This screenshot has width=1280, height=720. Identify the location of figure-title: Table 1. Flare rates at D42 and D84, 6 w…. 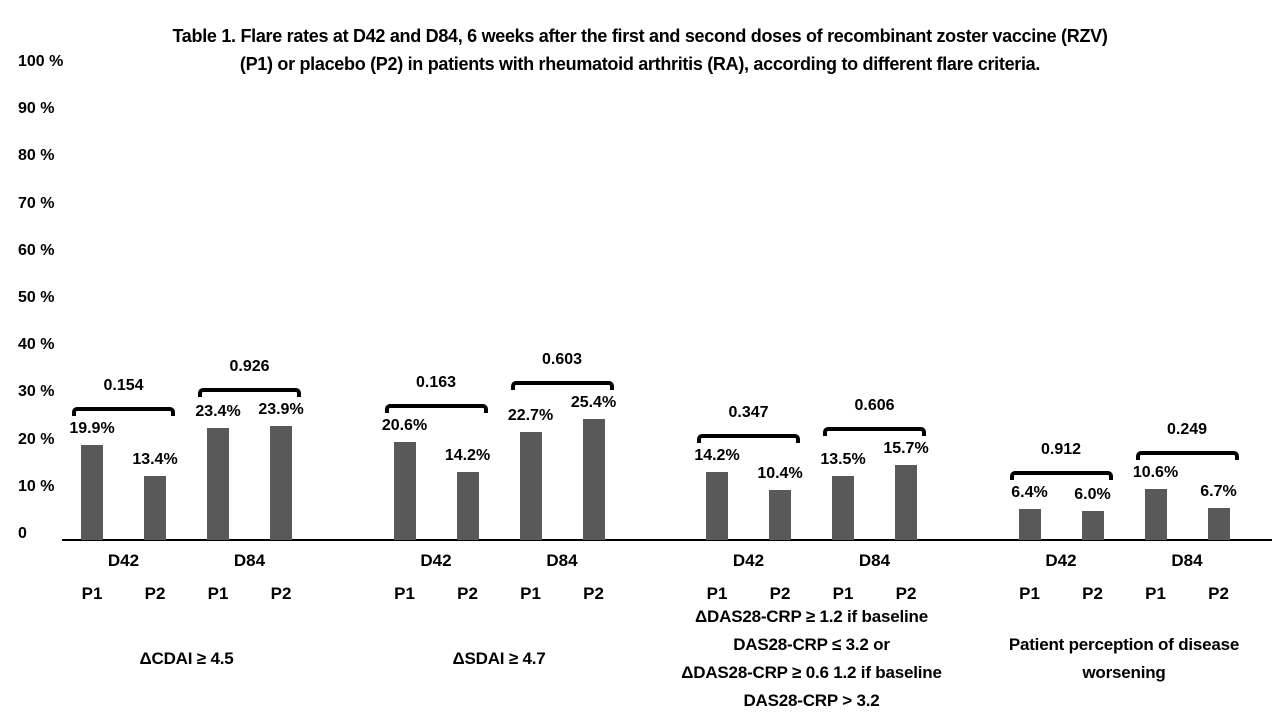
(640, 50).